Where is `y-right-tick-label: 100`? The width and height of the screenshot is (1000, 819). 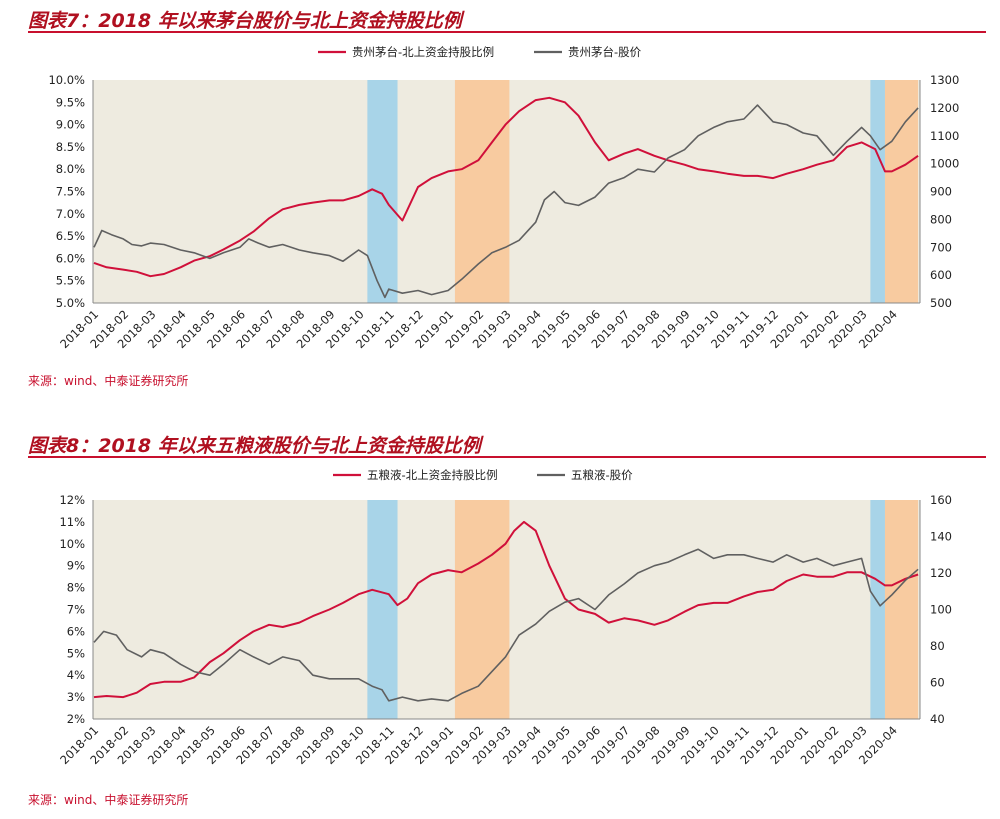 y-right-tick-label: 100 is located at coordinates (941, 610).